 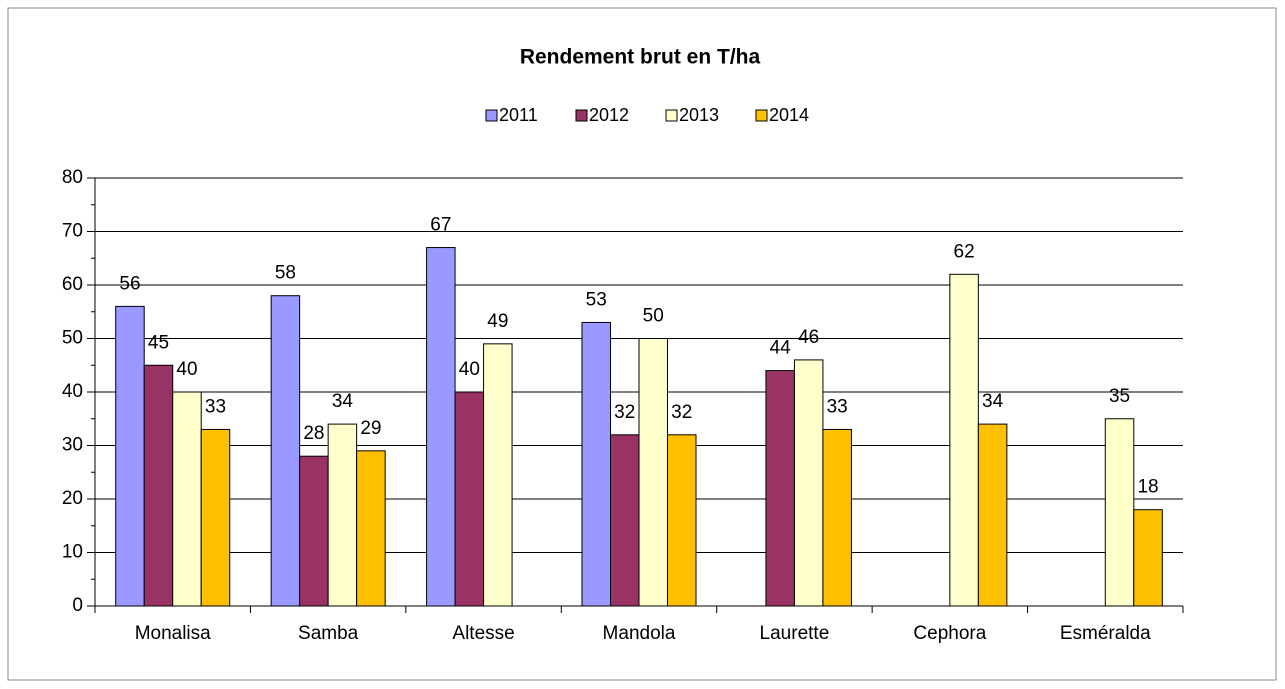 I want to click on data-label: 58, so click(x=285, y=273).